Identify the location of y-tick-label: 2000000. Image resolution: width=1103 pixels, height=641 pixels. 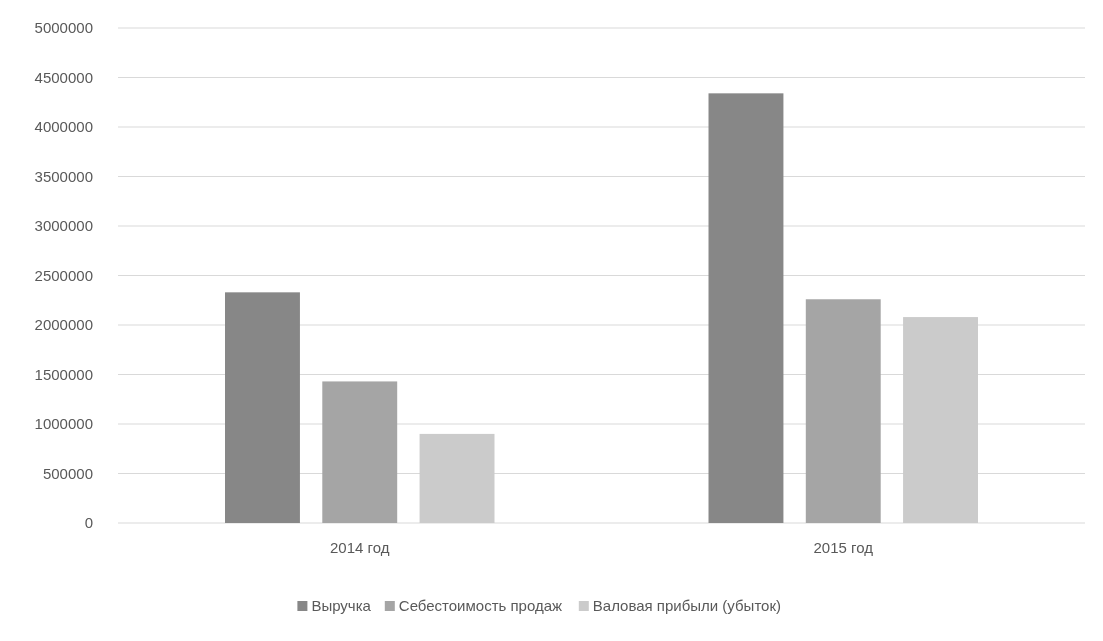
(63, 325).